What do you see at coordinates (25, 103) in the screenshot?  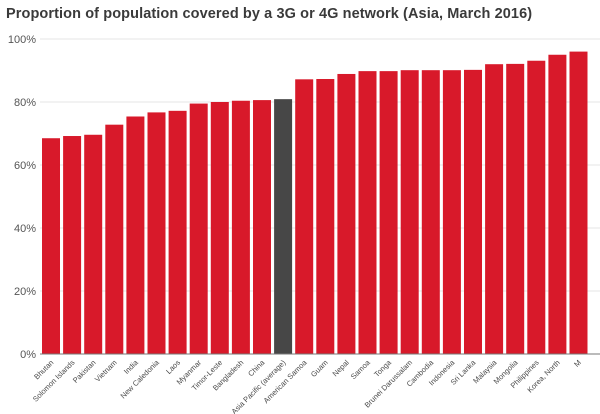 I see `y-tick-label: 80%` at bounding box center [25, 103].